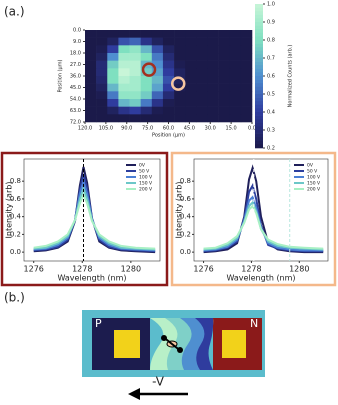 The width and height of the screenshot is (338, 405). What do you see at coordinates (85, 129) in the screenshot?
I see `x-tick-label: 120.0` at bounding box center [85, 129].